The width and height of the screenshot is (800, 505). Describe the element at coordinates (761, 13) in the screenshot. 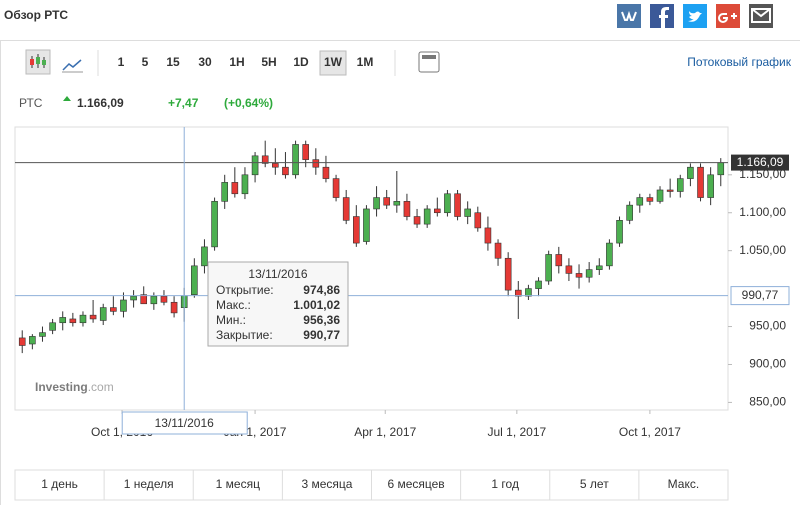

I see `mail-glyph-flap` at that location.